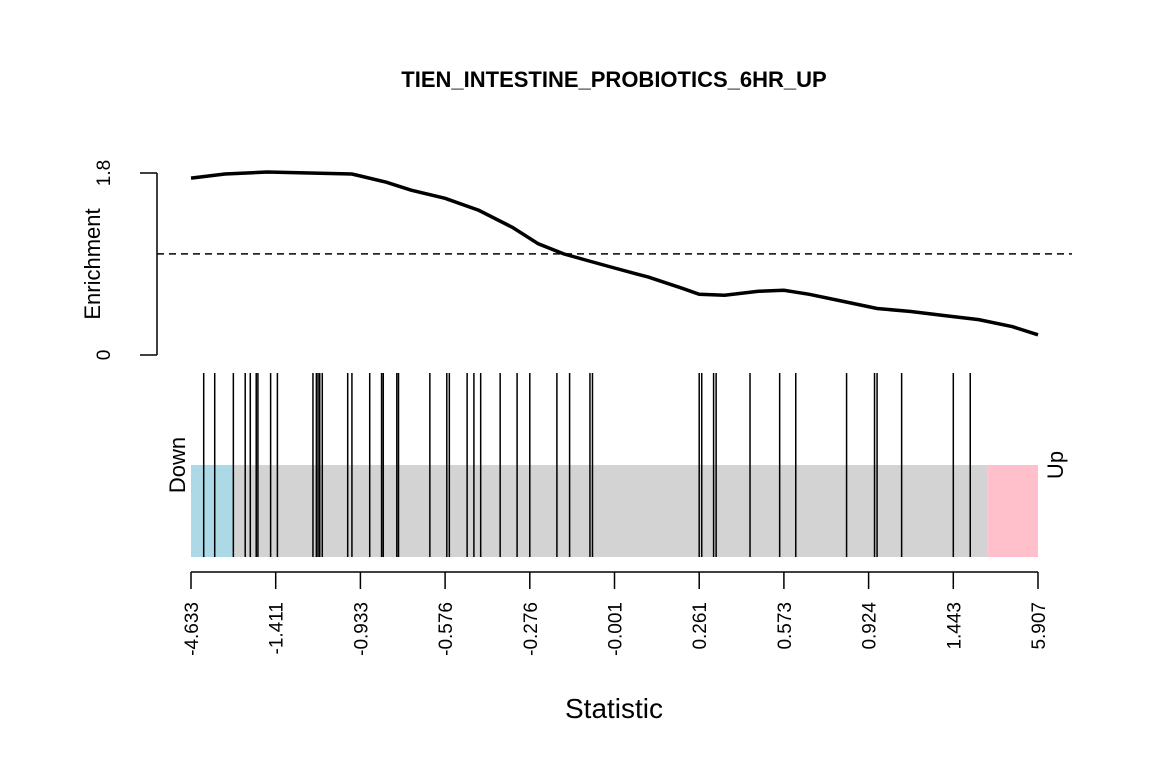 Image resolution: width=1152 pixels, height=768 pixels. What do you see at coordinates (870, 626) in the screenshot?
I see `x-tick-label-9: 0.924` at bounding box center [870, 626].